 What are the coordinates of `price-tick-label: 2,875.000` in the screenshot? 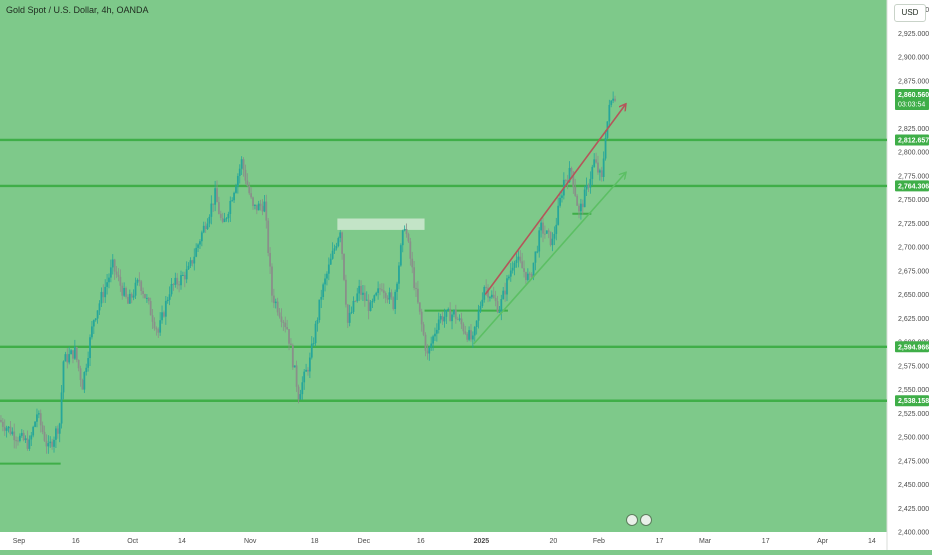 It's located at (913, 81).